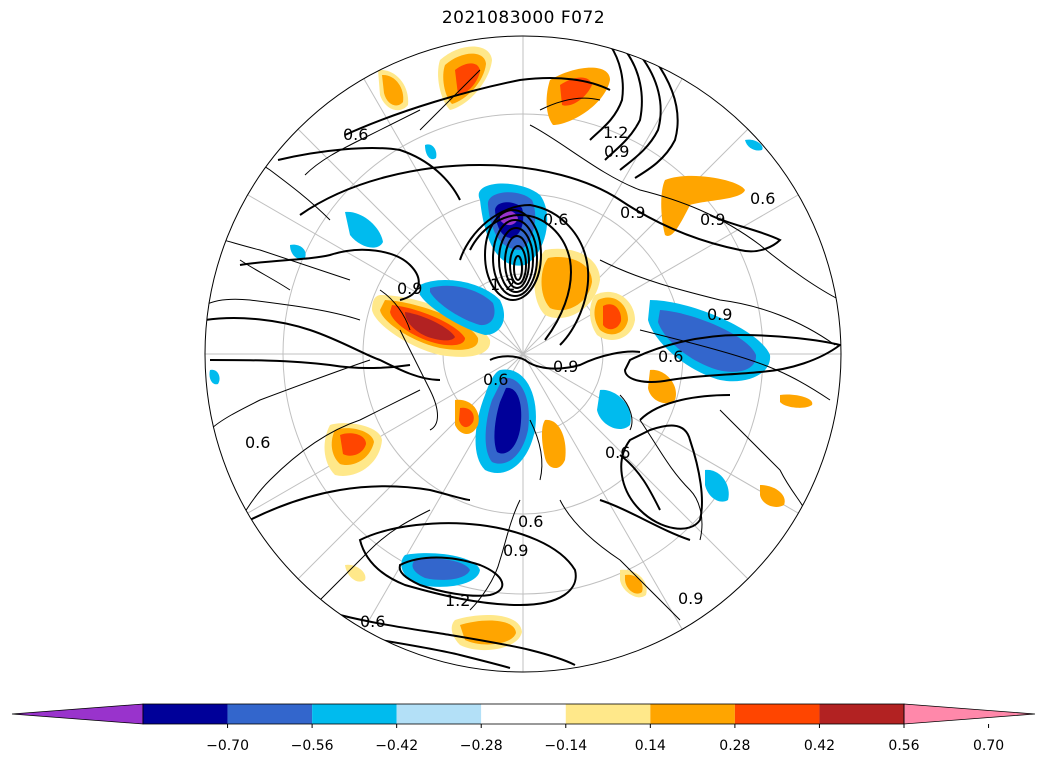 Image resolution: width=1047 pixels, height=763 pixels. I want to click on colorbar-tick-label: 0.42, so click(819, 746).